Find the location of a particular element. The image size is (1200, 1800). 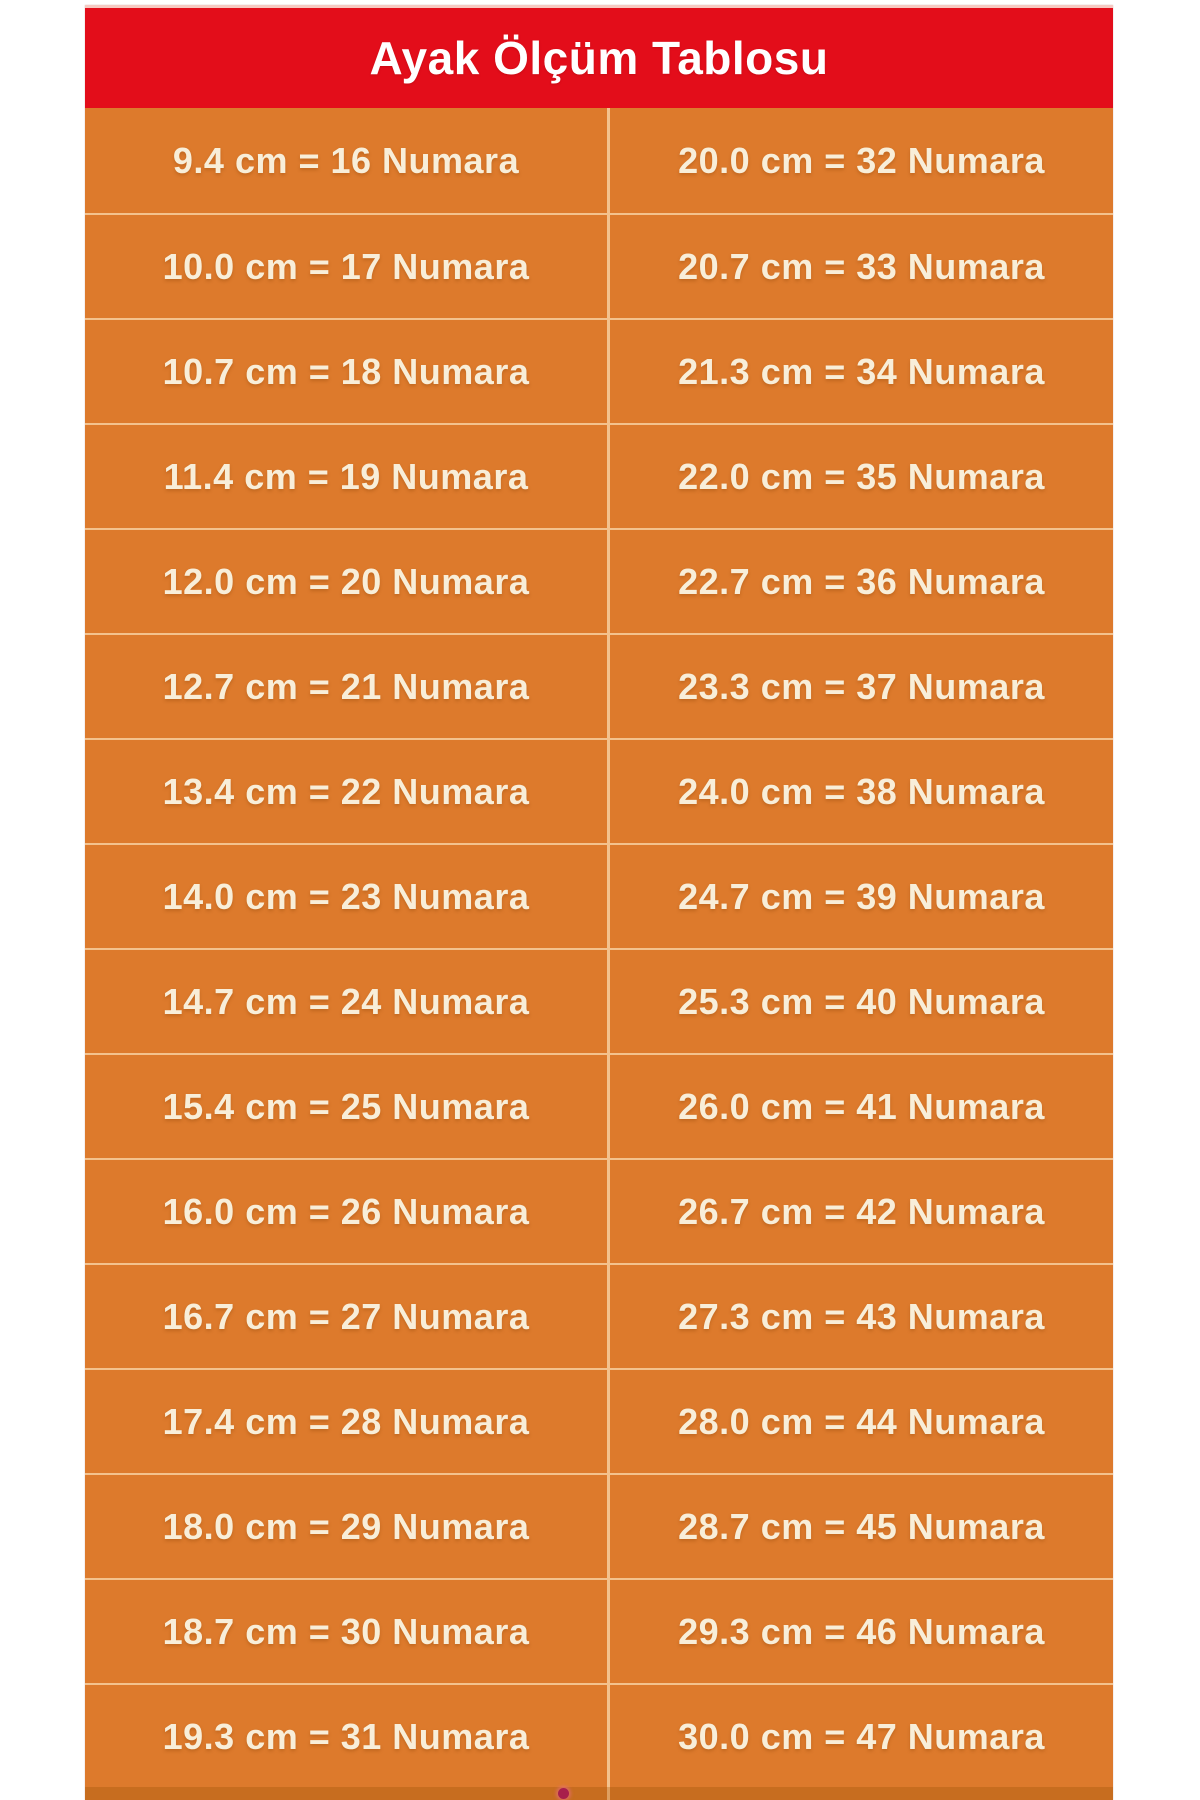

table-cell: 10.0 cm = 17 Numara is located at coordinates (346, 265).